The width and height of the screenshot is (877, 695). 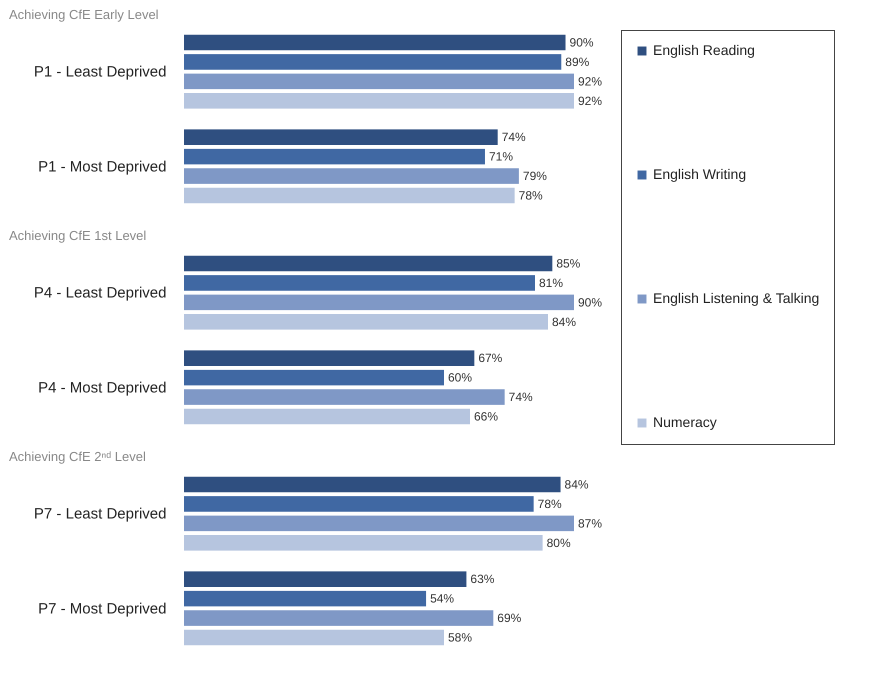 What do you see at coordinates (685, 422) in the screenshot?
I see `legend-label: Numeracy` at bounding box center [685, 422].